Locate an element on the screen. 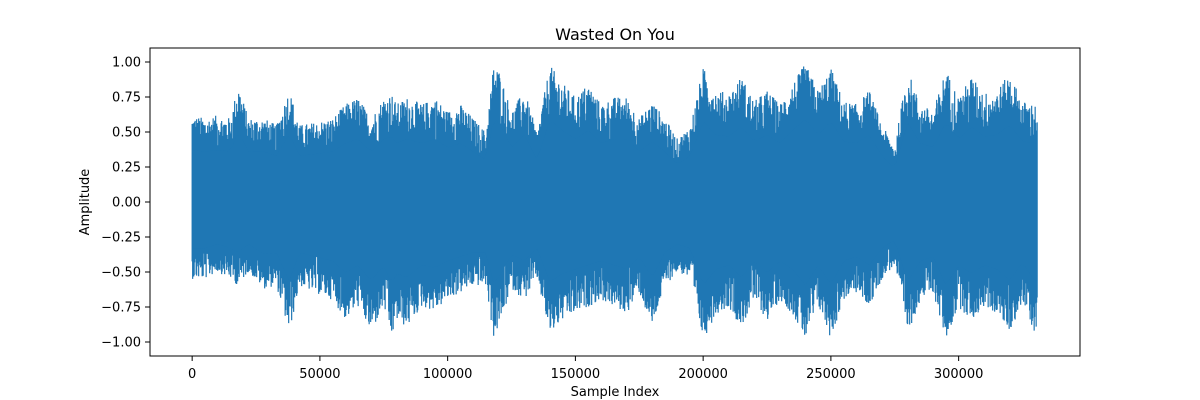 This screenshot has width=1200, height=400. y-axis: −1.00 −0.75 −0.50 −0.25 0.00 0.25 0.50 0.75 1.00 is located at coordinates (125, 203).